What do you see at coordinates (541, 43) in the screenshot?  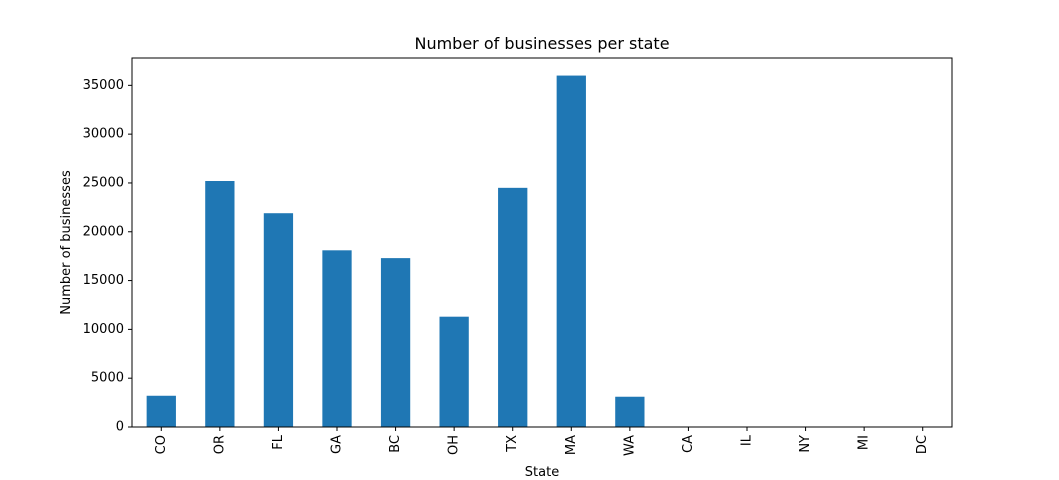 I see `chart-title: Number of businesses per state` at bounding box center [541, 43].